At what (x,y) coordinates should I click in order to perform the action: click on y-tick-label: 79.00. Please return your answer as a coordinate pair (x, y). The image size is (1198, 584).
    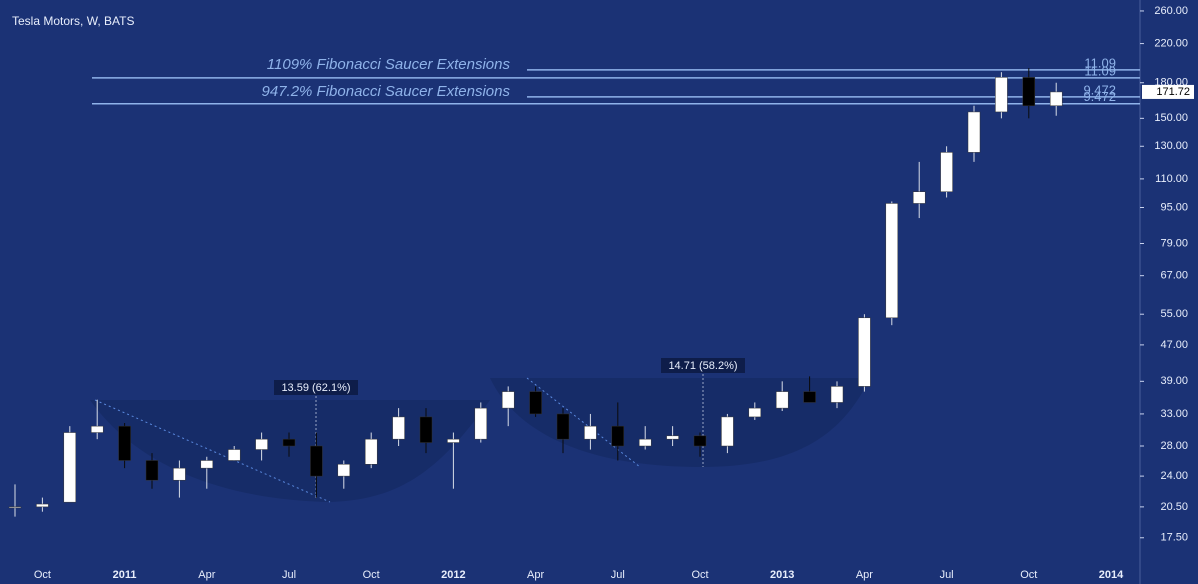
    Looking at the image, I should click on (1174, 243).